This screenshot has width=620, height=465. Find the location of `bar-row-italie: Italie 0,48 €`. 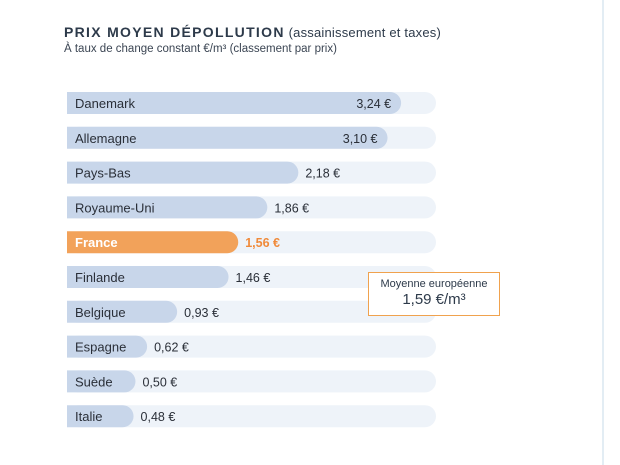

bar-row-italie: Italie 0,48 € is located at coordinates (251, 416).